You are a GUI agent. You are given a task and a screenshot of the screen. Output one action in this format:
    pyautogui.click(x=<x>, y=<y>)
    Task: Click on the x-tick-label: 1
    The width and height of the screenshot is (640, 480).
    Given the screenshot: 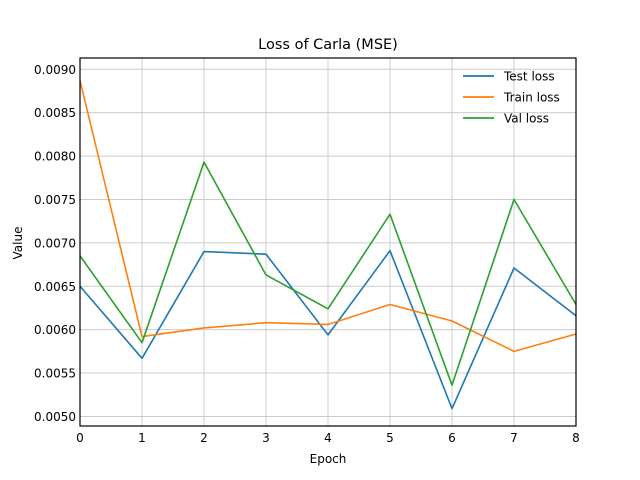 What is the action you would take?
    pyautogui.click(x=142, y=438)
    